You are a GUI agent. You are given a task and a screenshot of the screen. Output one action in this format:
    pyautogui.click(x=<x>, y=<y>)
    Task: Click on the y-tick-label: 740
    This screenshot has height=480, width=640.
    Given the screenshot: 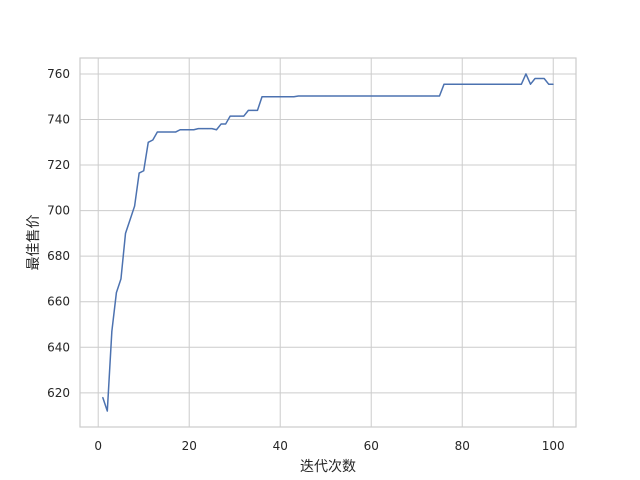 What is the action you would take?
    pyautogui.click(x=58, y=120)
    